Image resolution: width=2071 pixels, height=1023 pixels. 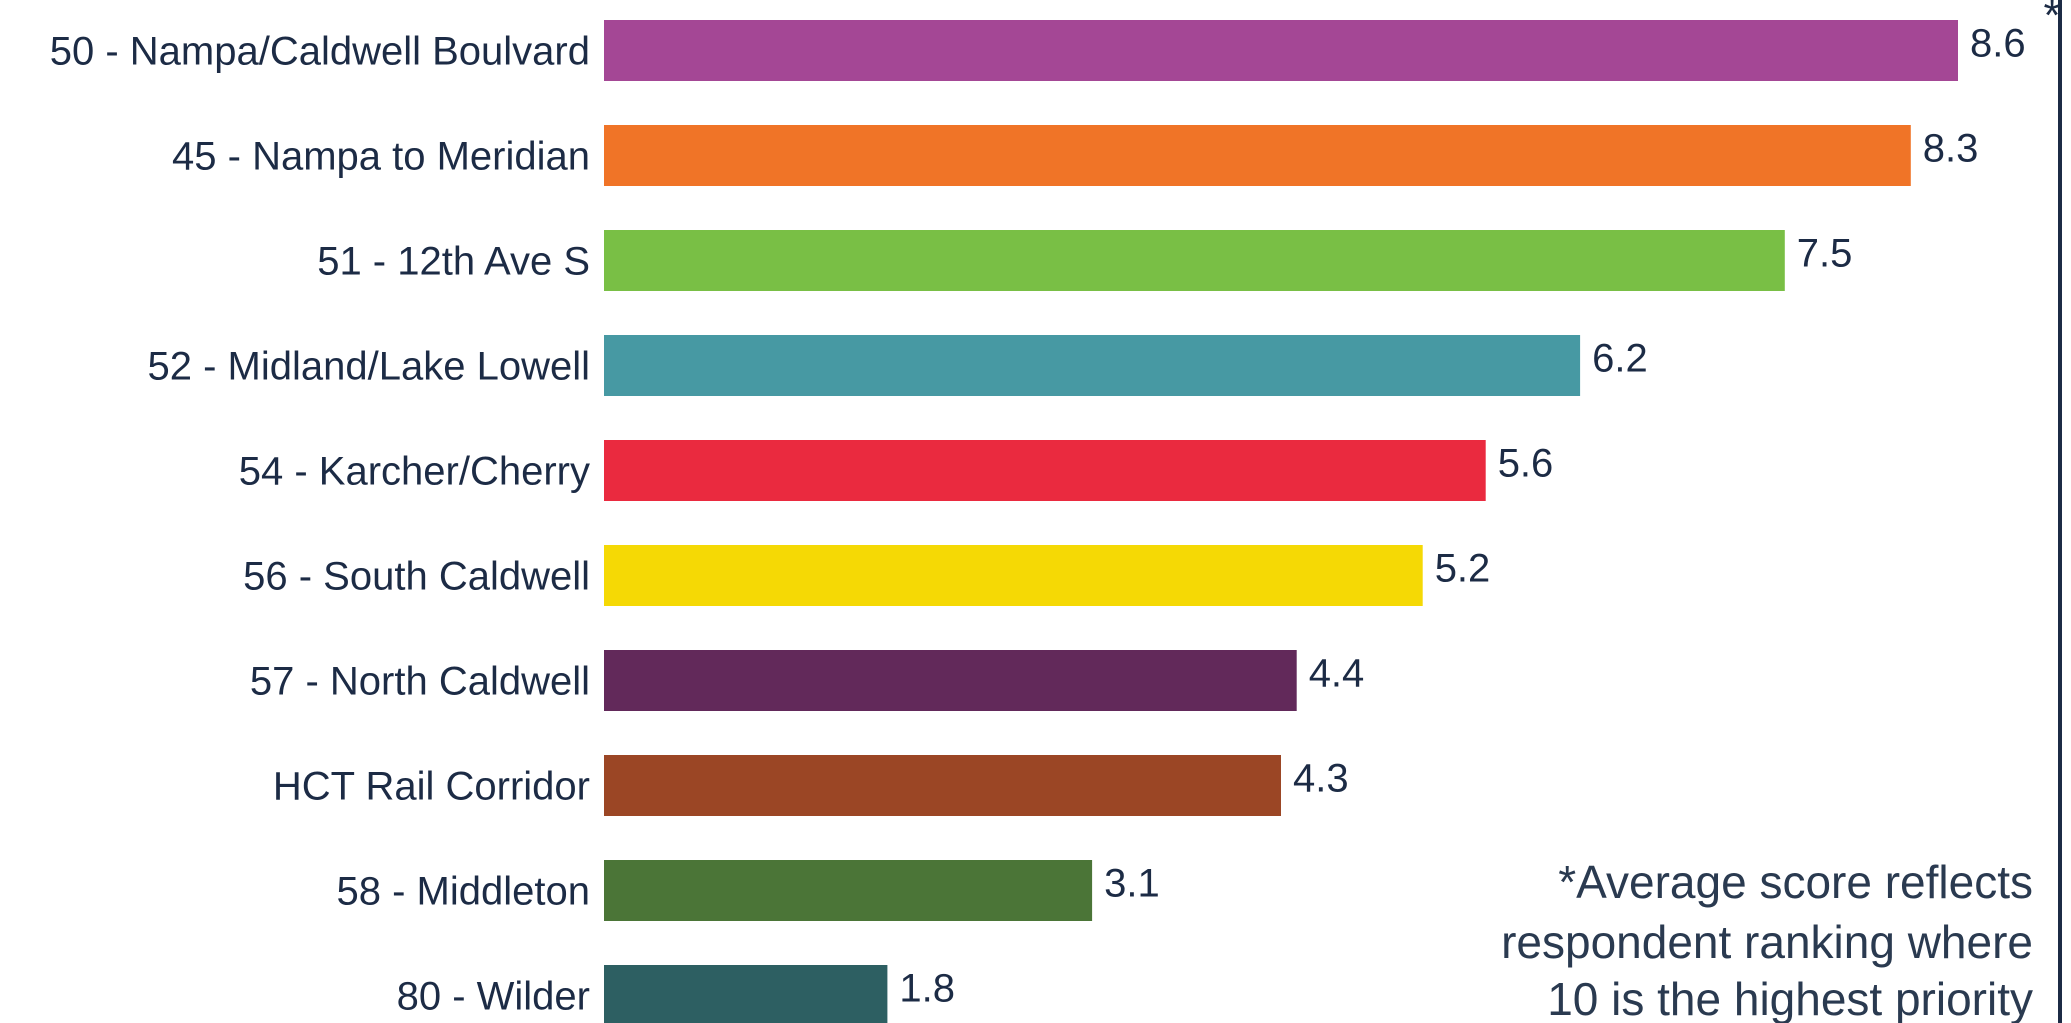 What do you see at coordinates (453, 262) in the screenshot?
I see `category-label-3: 51 - 12th Ave S` at bounding box center [453, 262].